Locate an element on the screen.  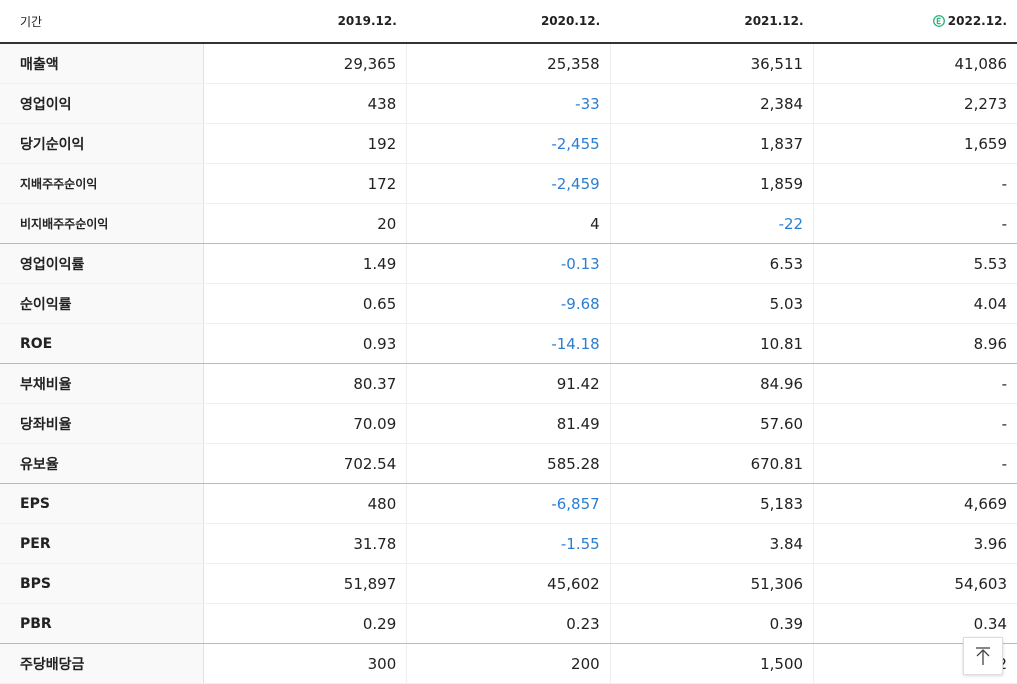
estimate-icon is located at coordinates (938, 21).